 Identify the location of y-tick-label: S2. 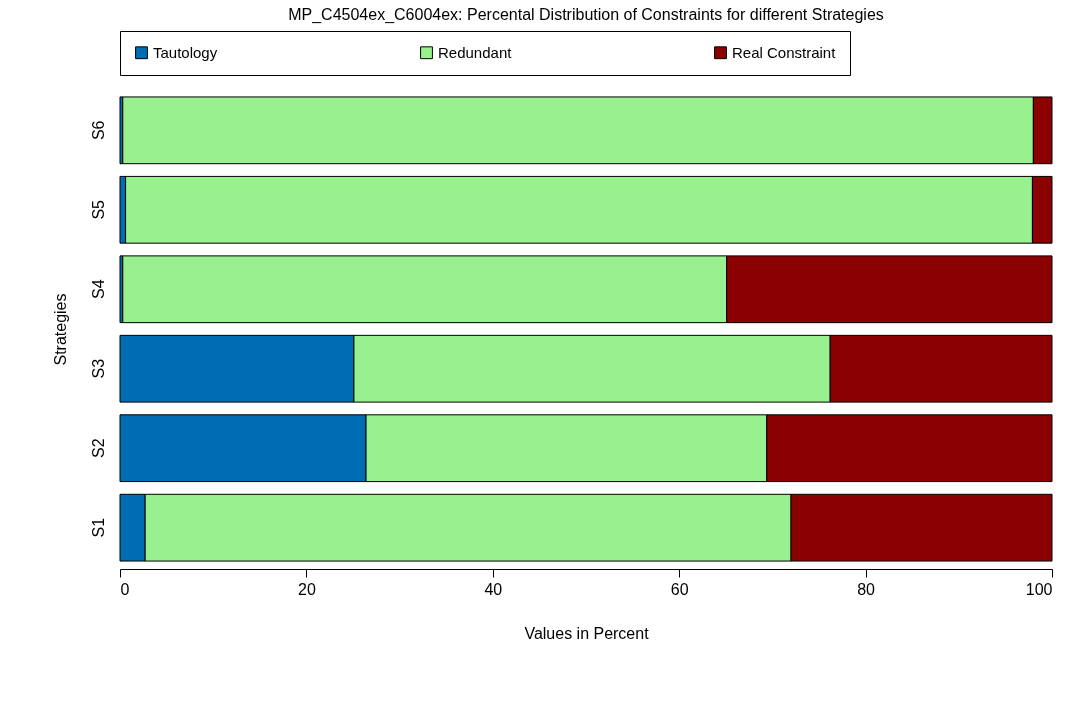
(98, 448).